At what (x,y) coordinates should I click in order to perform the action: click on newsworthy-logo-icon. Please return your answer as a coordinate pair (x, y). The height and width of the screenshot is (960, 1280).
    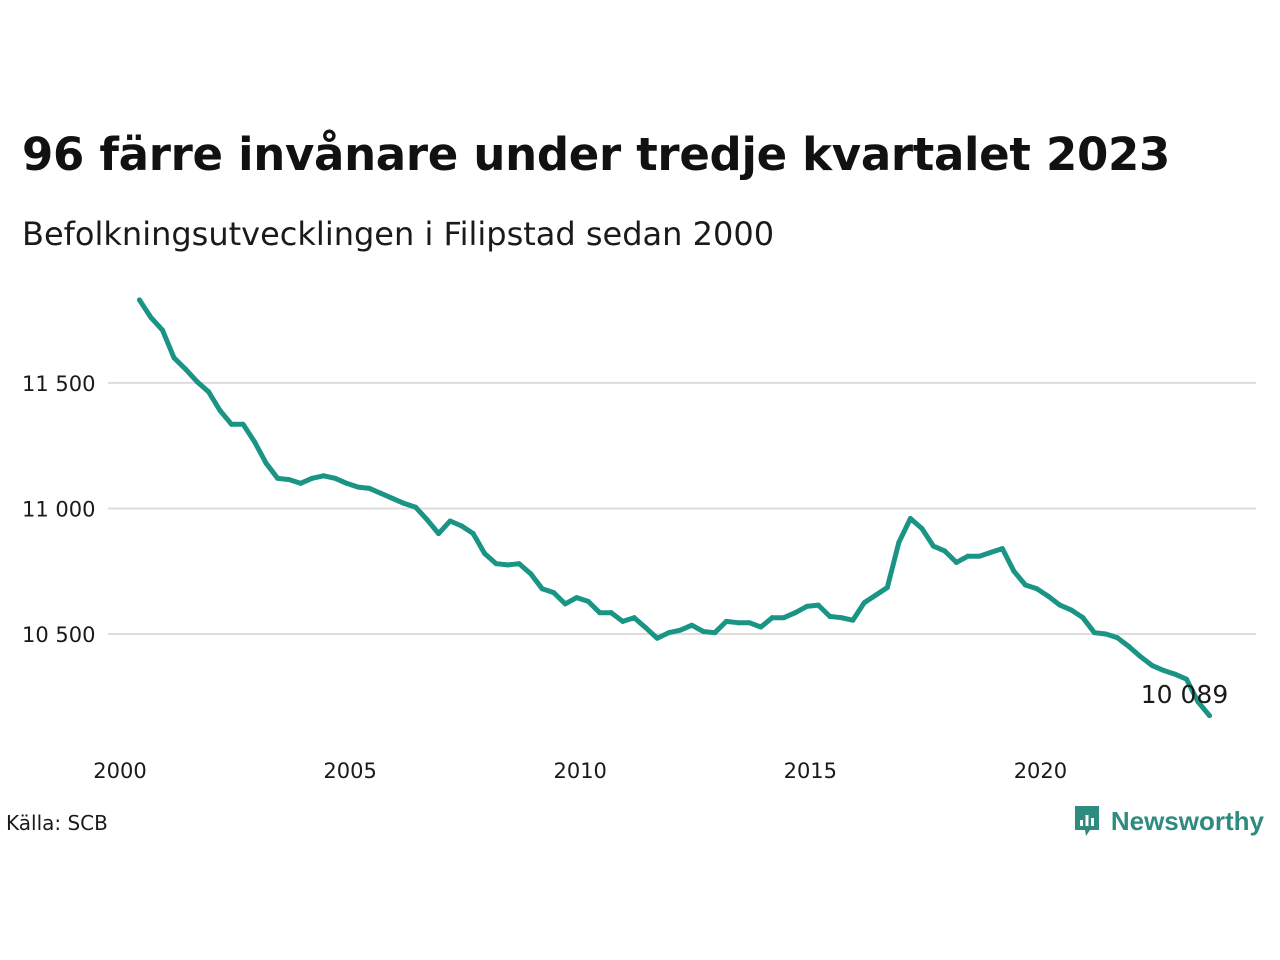
    Looking at the image, I should click on (1086, 821).